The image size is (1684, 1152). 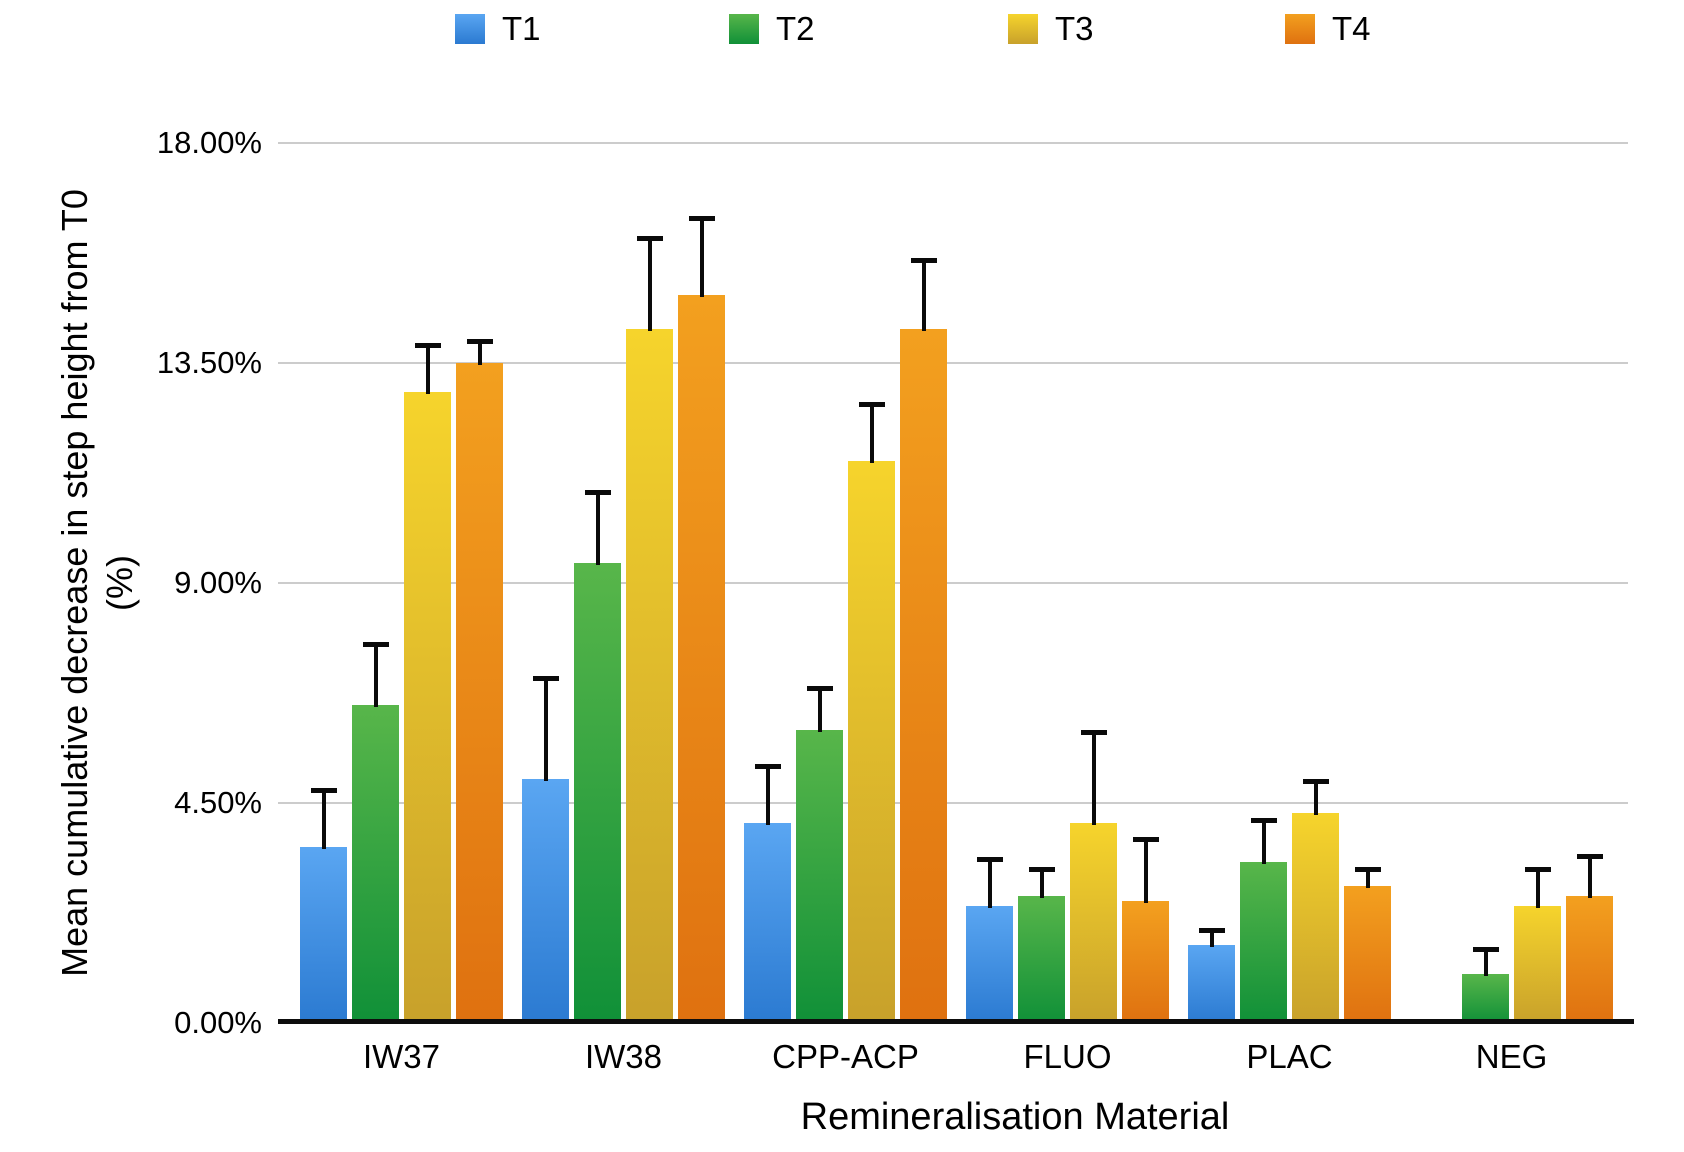 What do you see at coordinates (649, 675) in the screenshot?
I see `bar-t3-iw38` at bounding box center [649, 675].